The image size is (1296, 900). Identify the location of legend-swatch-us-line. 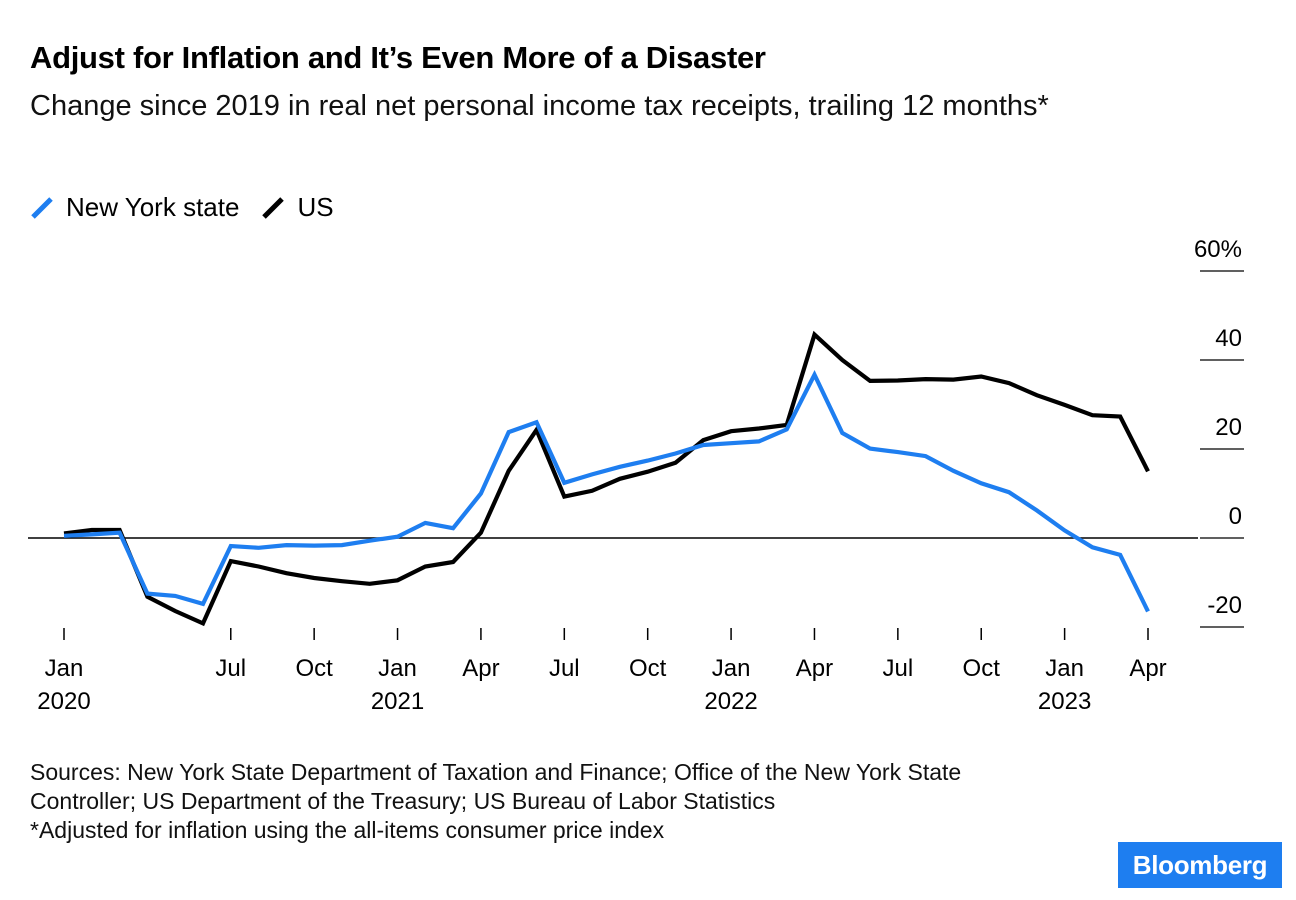
(273, 208).